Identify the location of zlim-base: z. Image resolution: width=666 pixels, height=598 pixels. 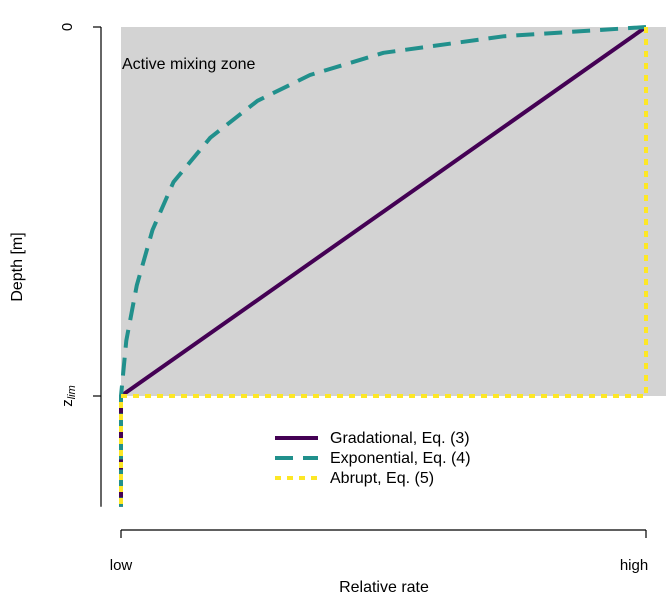
(67, 403).